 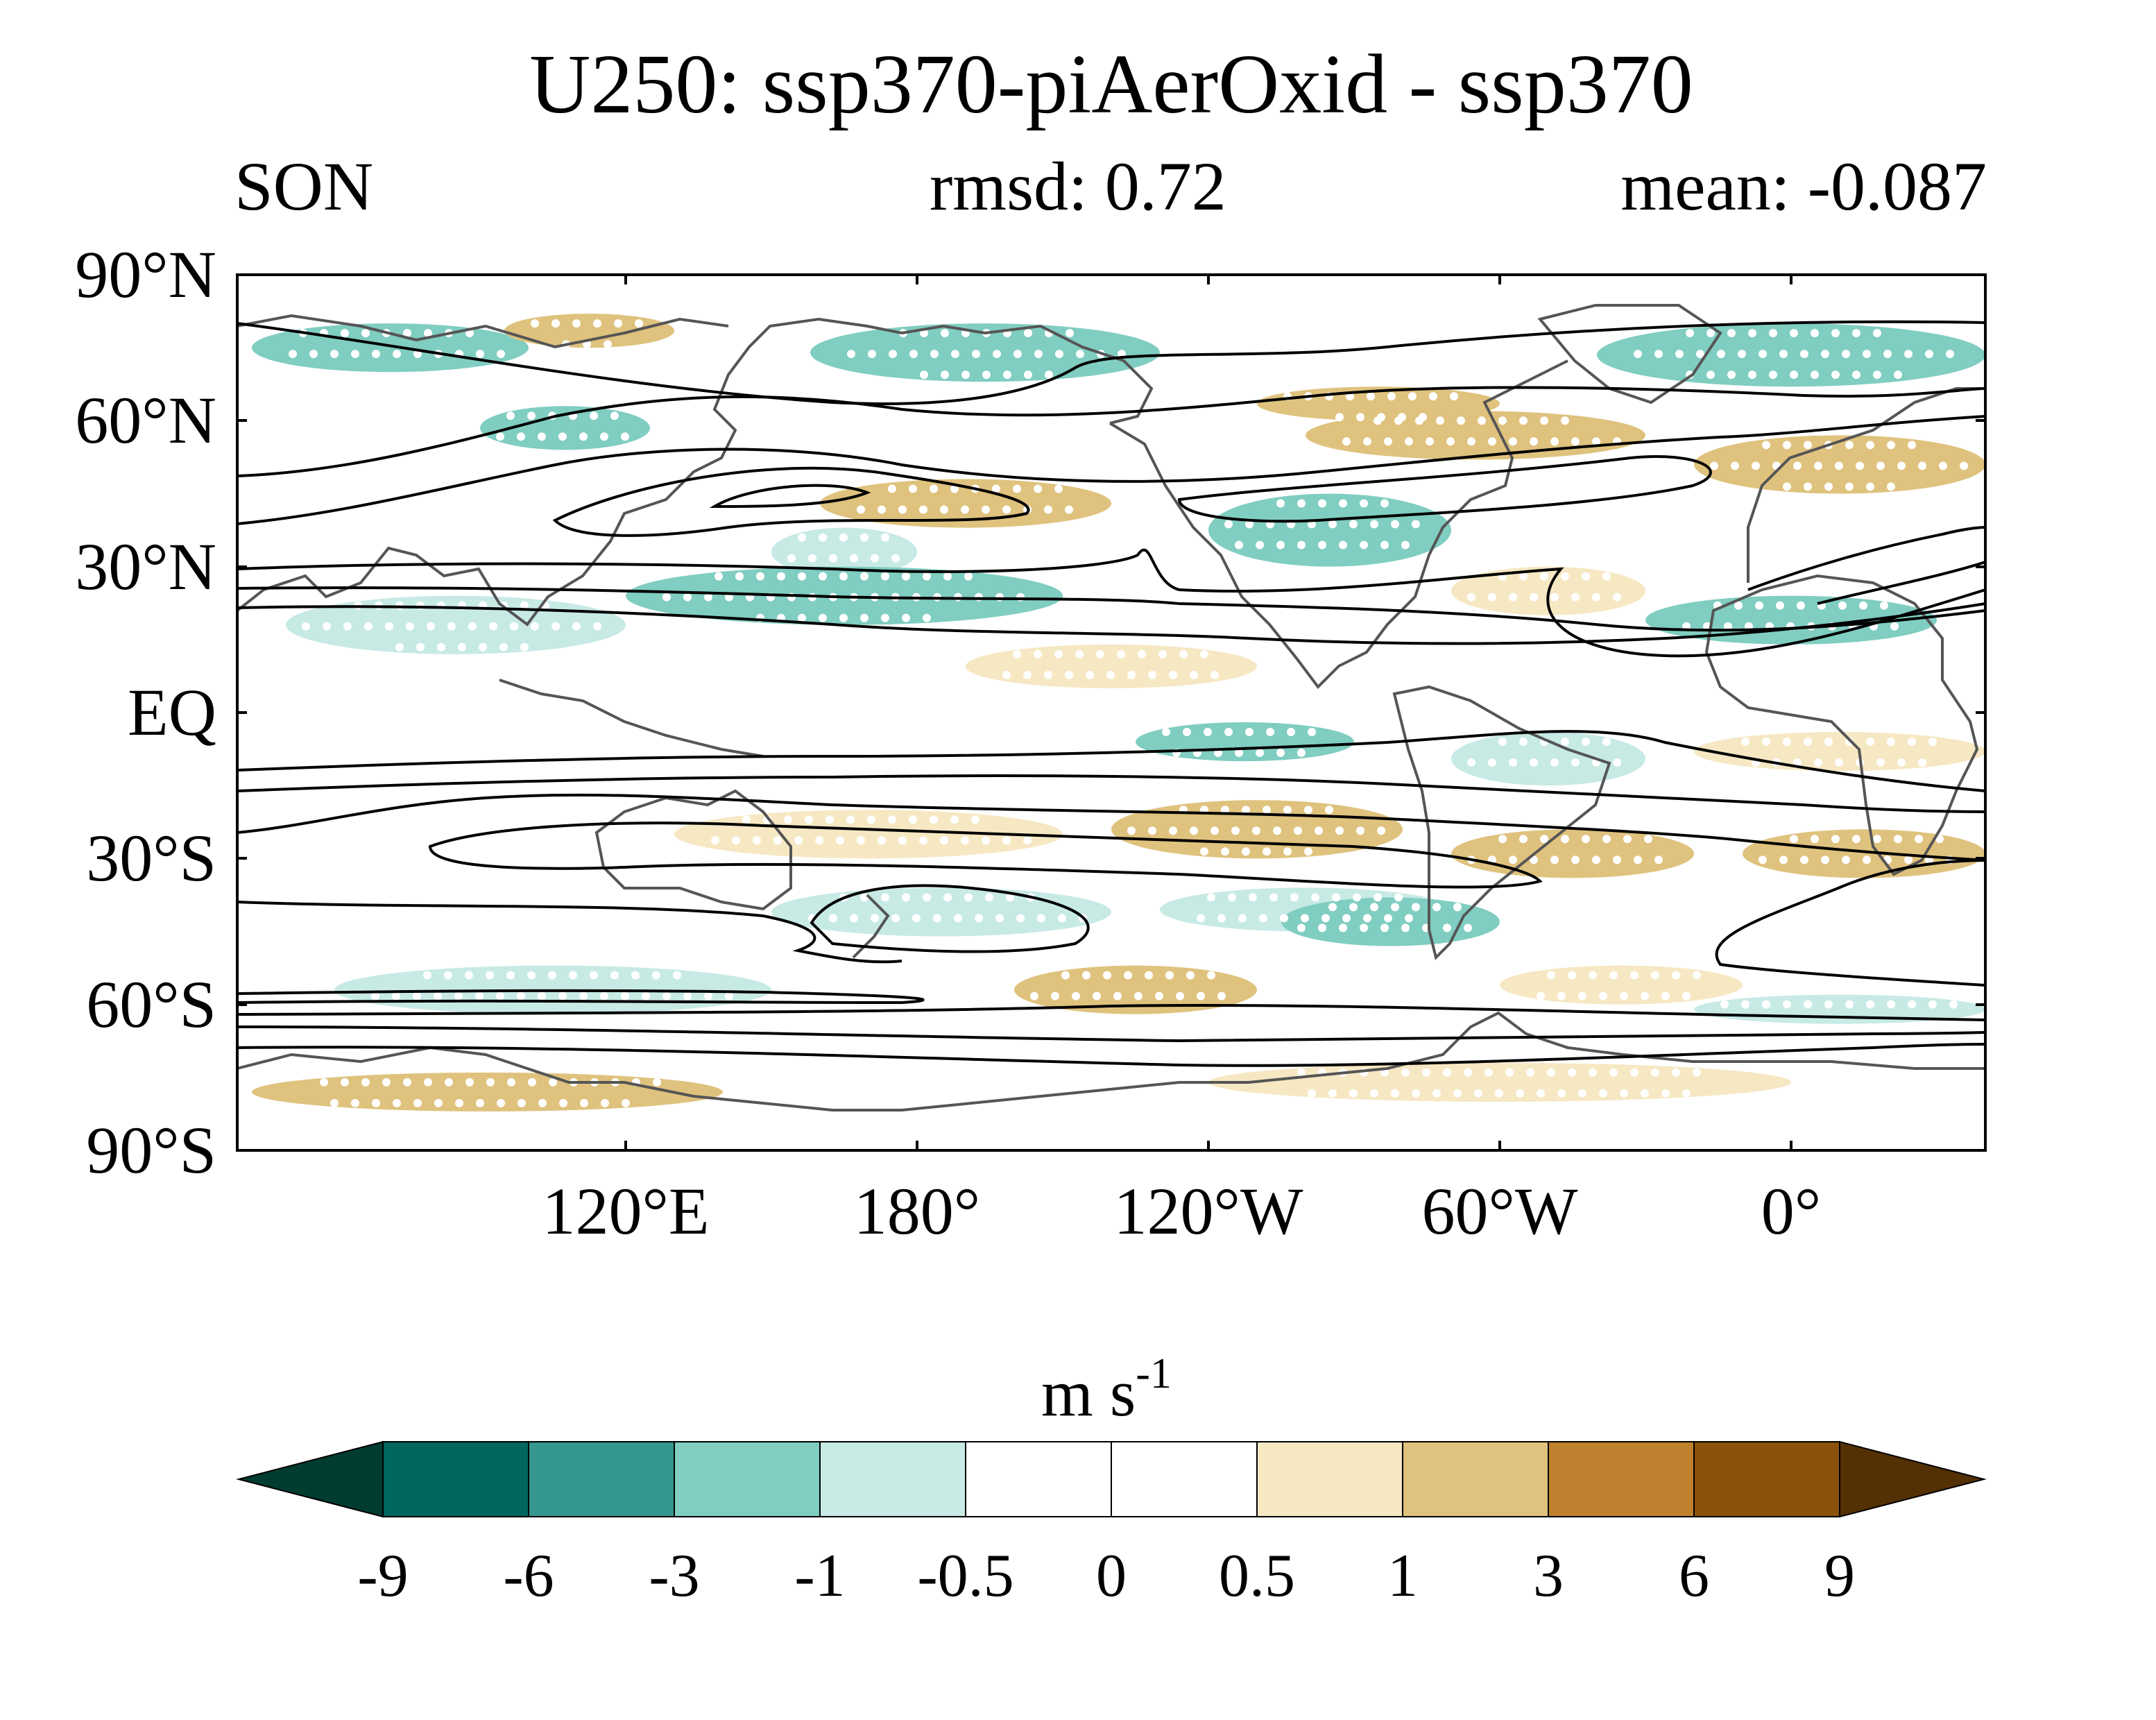 What do you see at coordinates (1106, 1576) in the screenshot?
I see `colorbar-labels: -9 -6 -3 -1 -0.5 0 0.5 1 3 6 9` at bounding box center [1106, 1576].